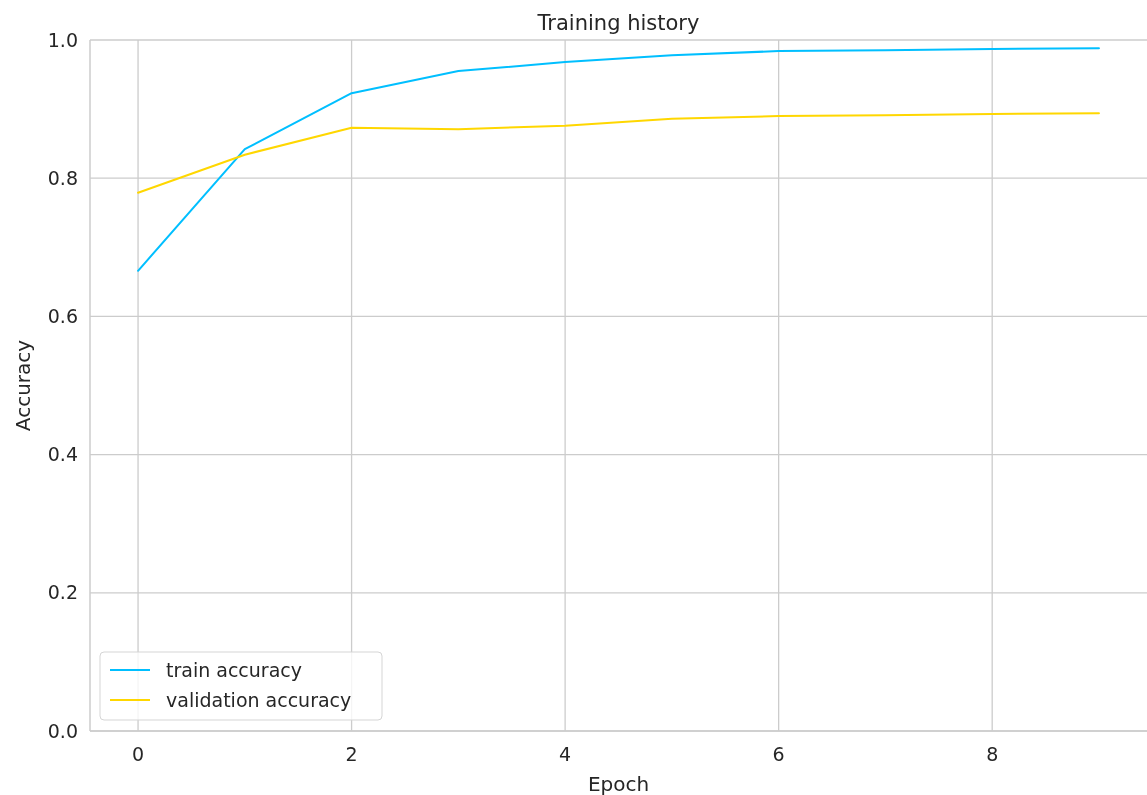 The width and height of the screenshot is (1147, 795). What do you see at coordinates (259, 699) in the screenshot?
I see `legend-label: validation accuracy` at bounding box center [259, 699].